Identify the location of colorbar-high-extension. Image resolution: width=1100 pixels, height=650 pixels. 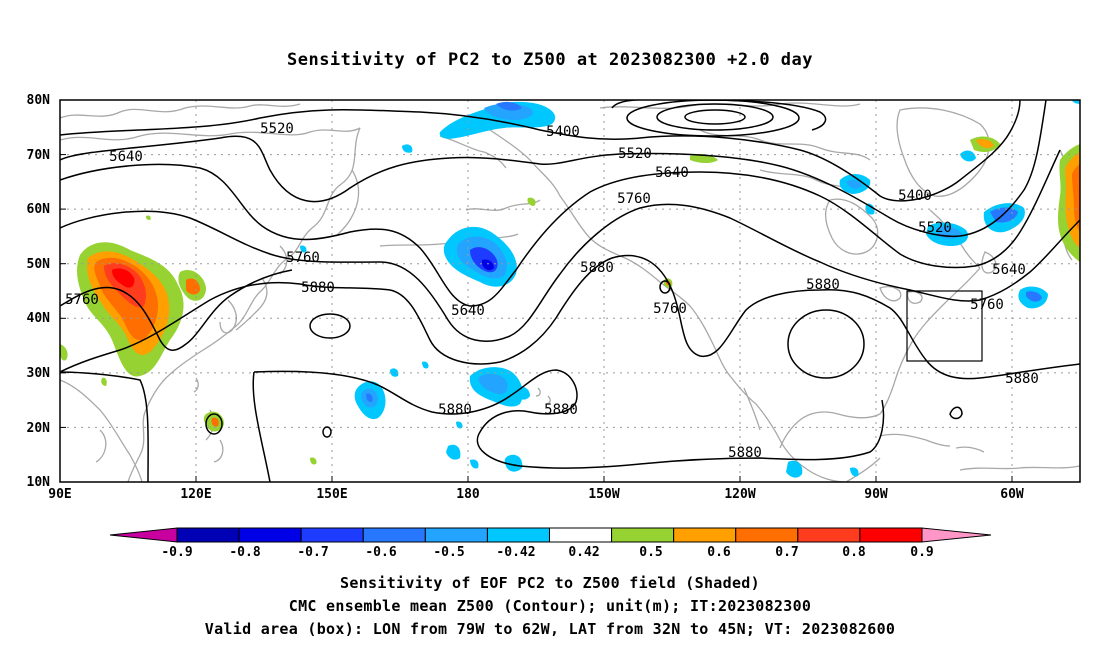
(956, 535).